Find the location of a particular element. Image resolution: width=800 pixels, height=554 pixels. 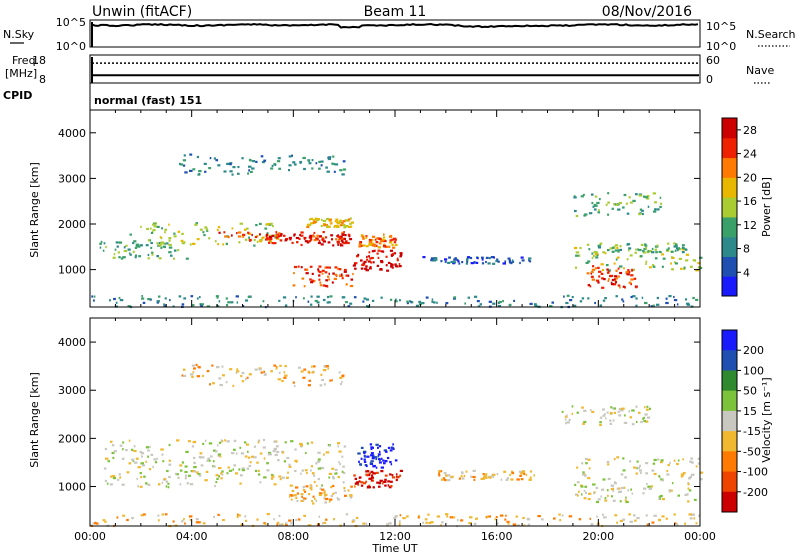

nave-tick-high: 60 is located at coordinates (713, 60).